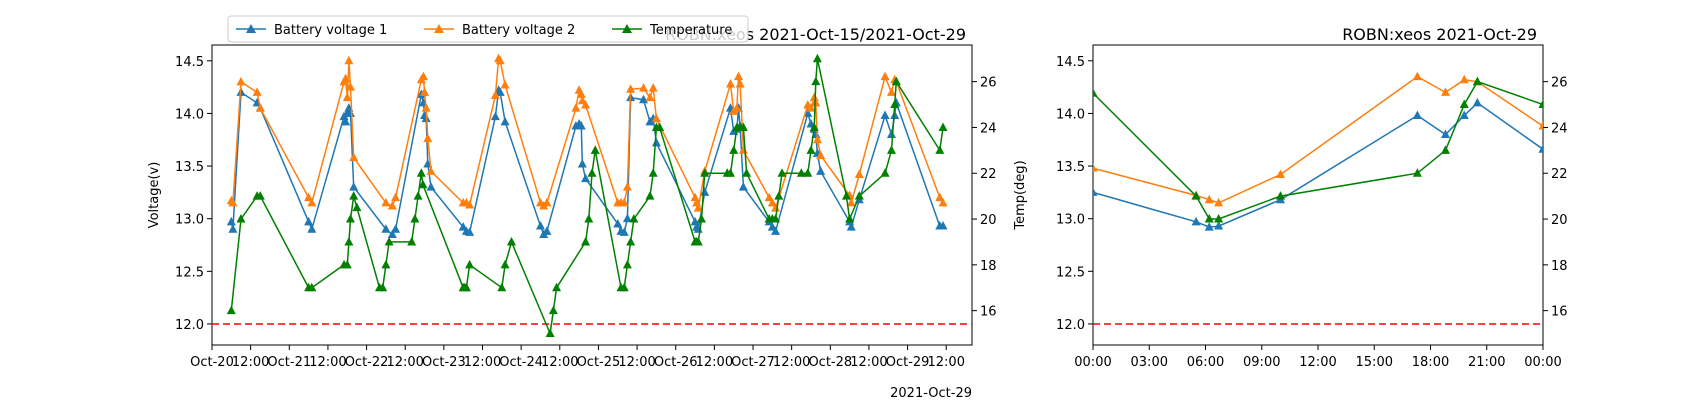 This screenshot has height=400, width=1700. What do you see at coordinates (1559, 83) in the screenshot?
I see `y-right-tick-label: 26` at bounding box center [1559, 83].